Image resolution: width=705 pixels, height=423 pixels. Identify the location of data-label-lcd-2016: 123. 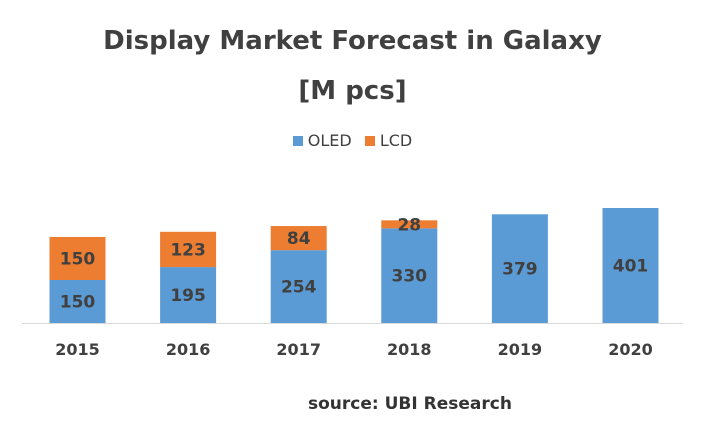
(188, 250).